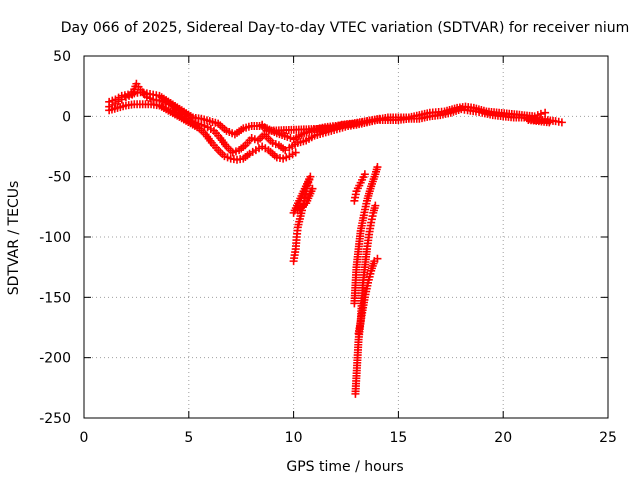  I want to click on x-axis-label: GPS time / hours, so click(344, 467).